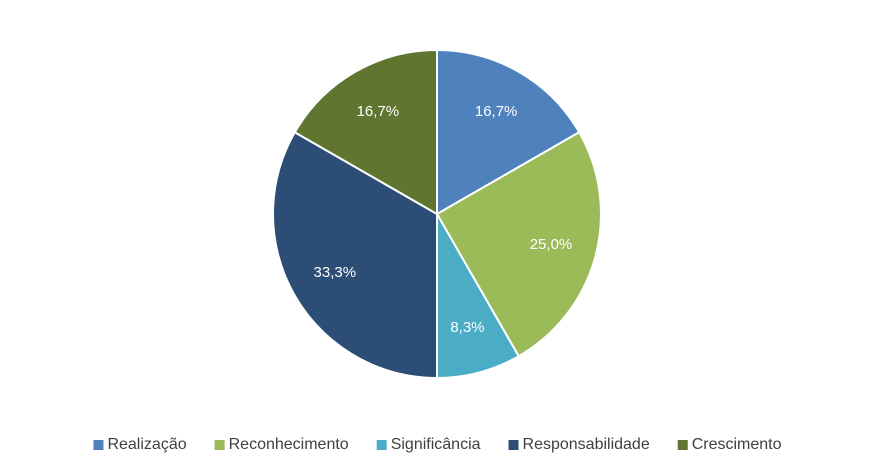 Image resolution: width=875 pixels, height=476 pixels. Describe the element at coordinates (436, 444) in the screenshot. I see `legend-label: Significância` at that location.